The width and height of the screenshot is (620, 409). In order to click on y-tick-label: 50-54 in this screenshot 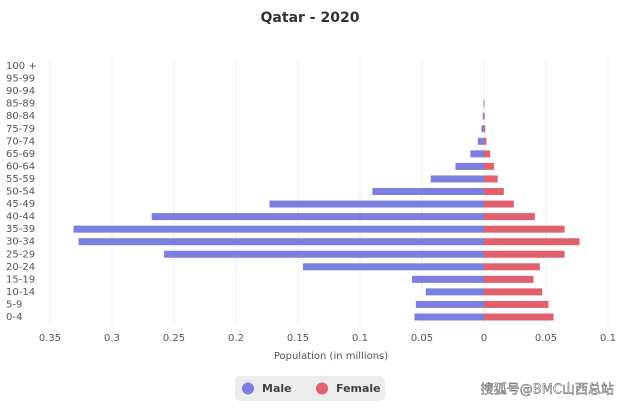, I will do `click(20, 192)`.